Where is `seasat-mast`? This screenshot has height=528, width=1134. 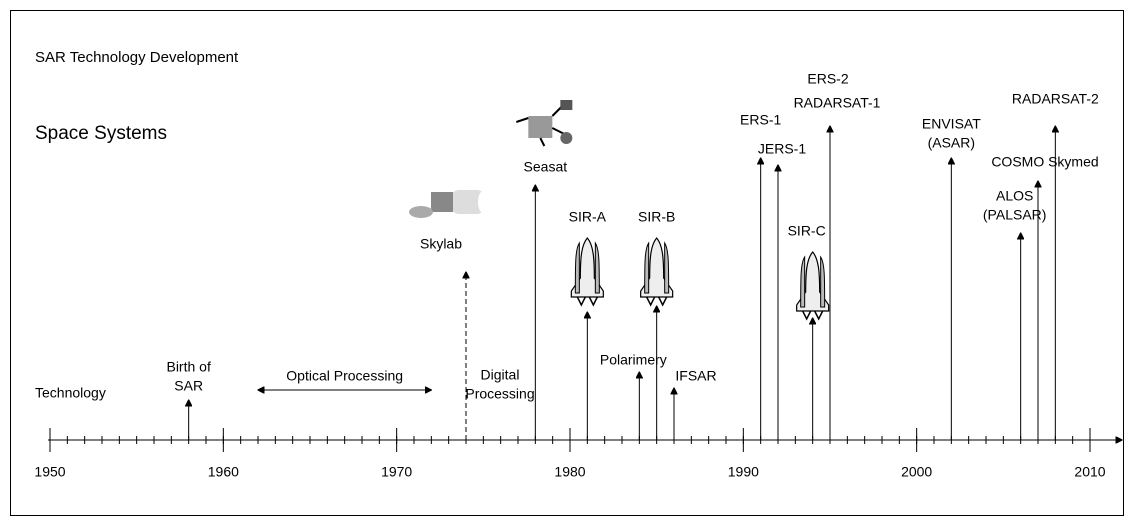
seasat-mast is located at coordinates (542, 126).